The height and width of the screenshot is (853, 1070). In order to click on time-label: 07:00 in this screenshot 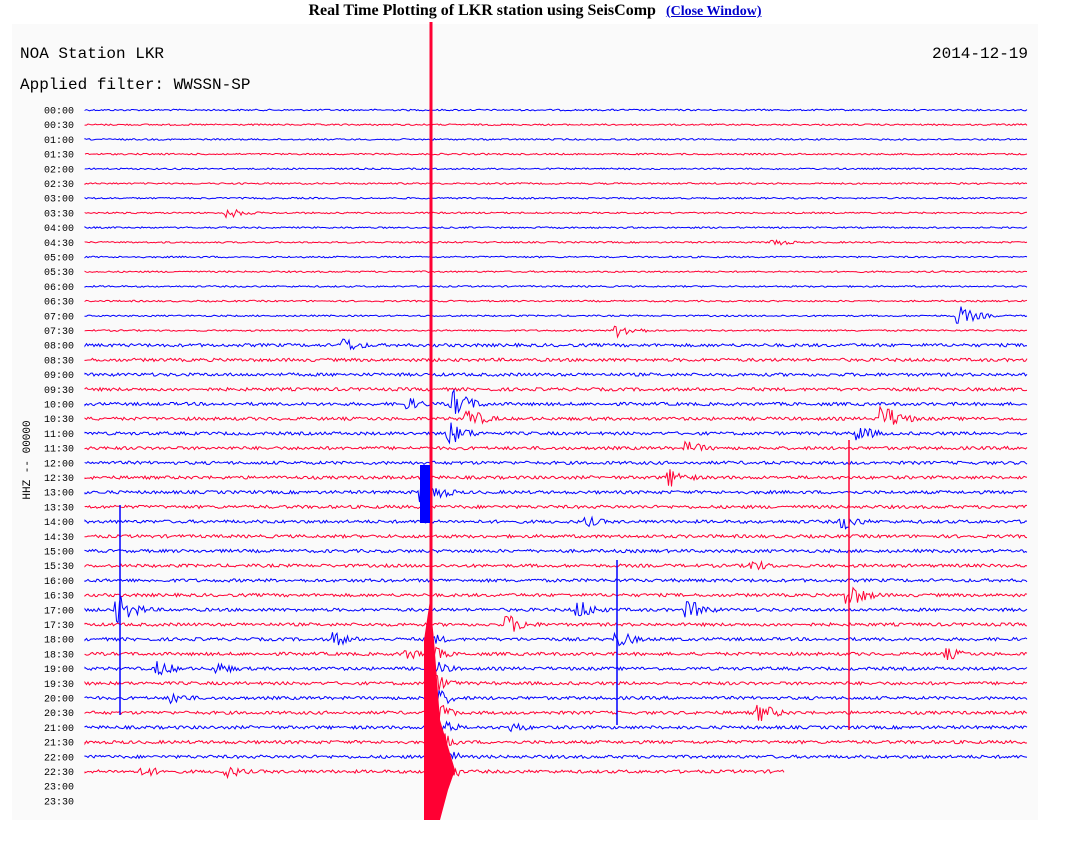, I will do `click(59, 317)`.